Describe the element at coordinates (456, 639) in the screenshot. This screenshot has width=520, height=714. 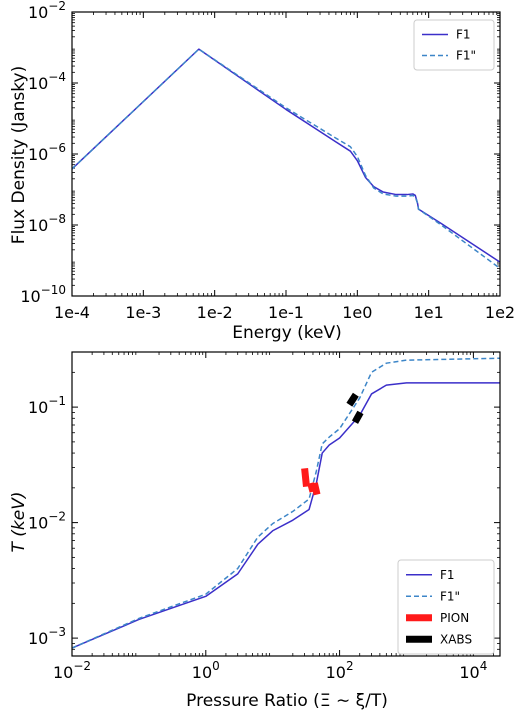
I see `legend-label: XABS` at that location.